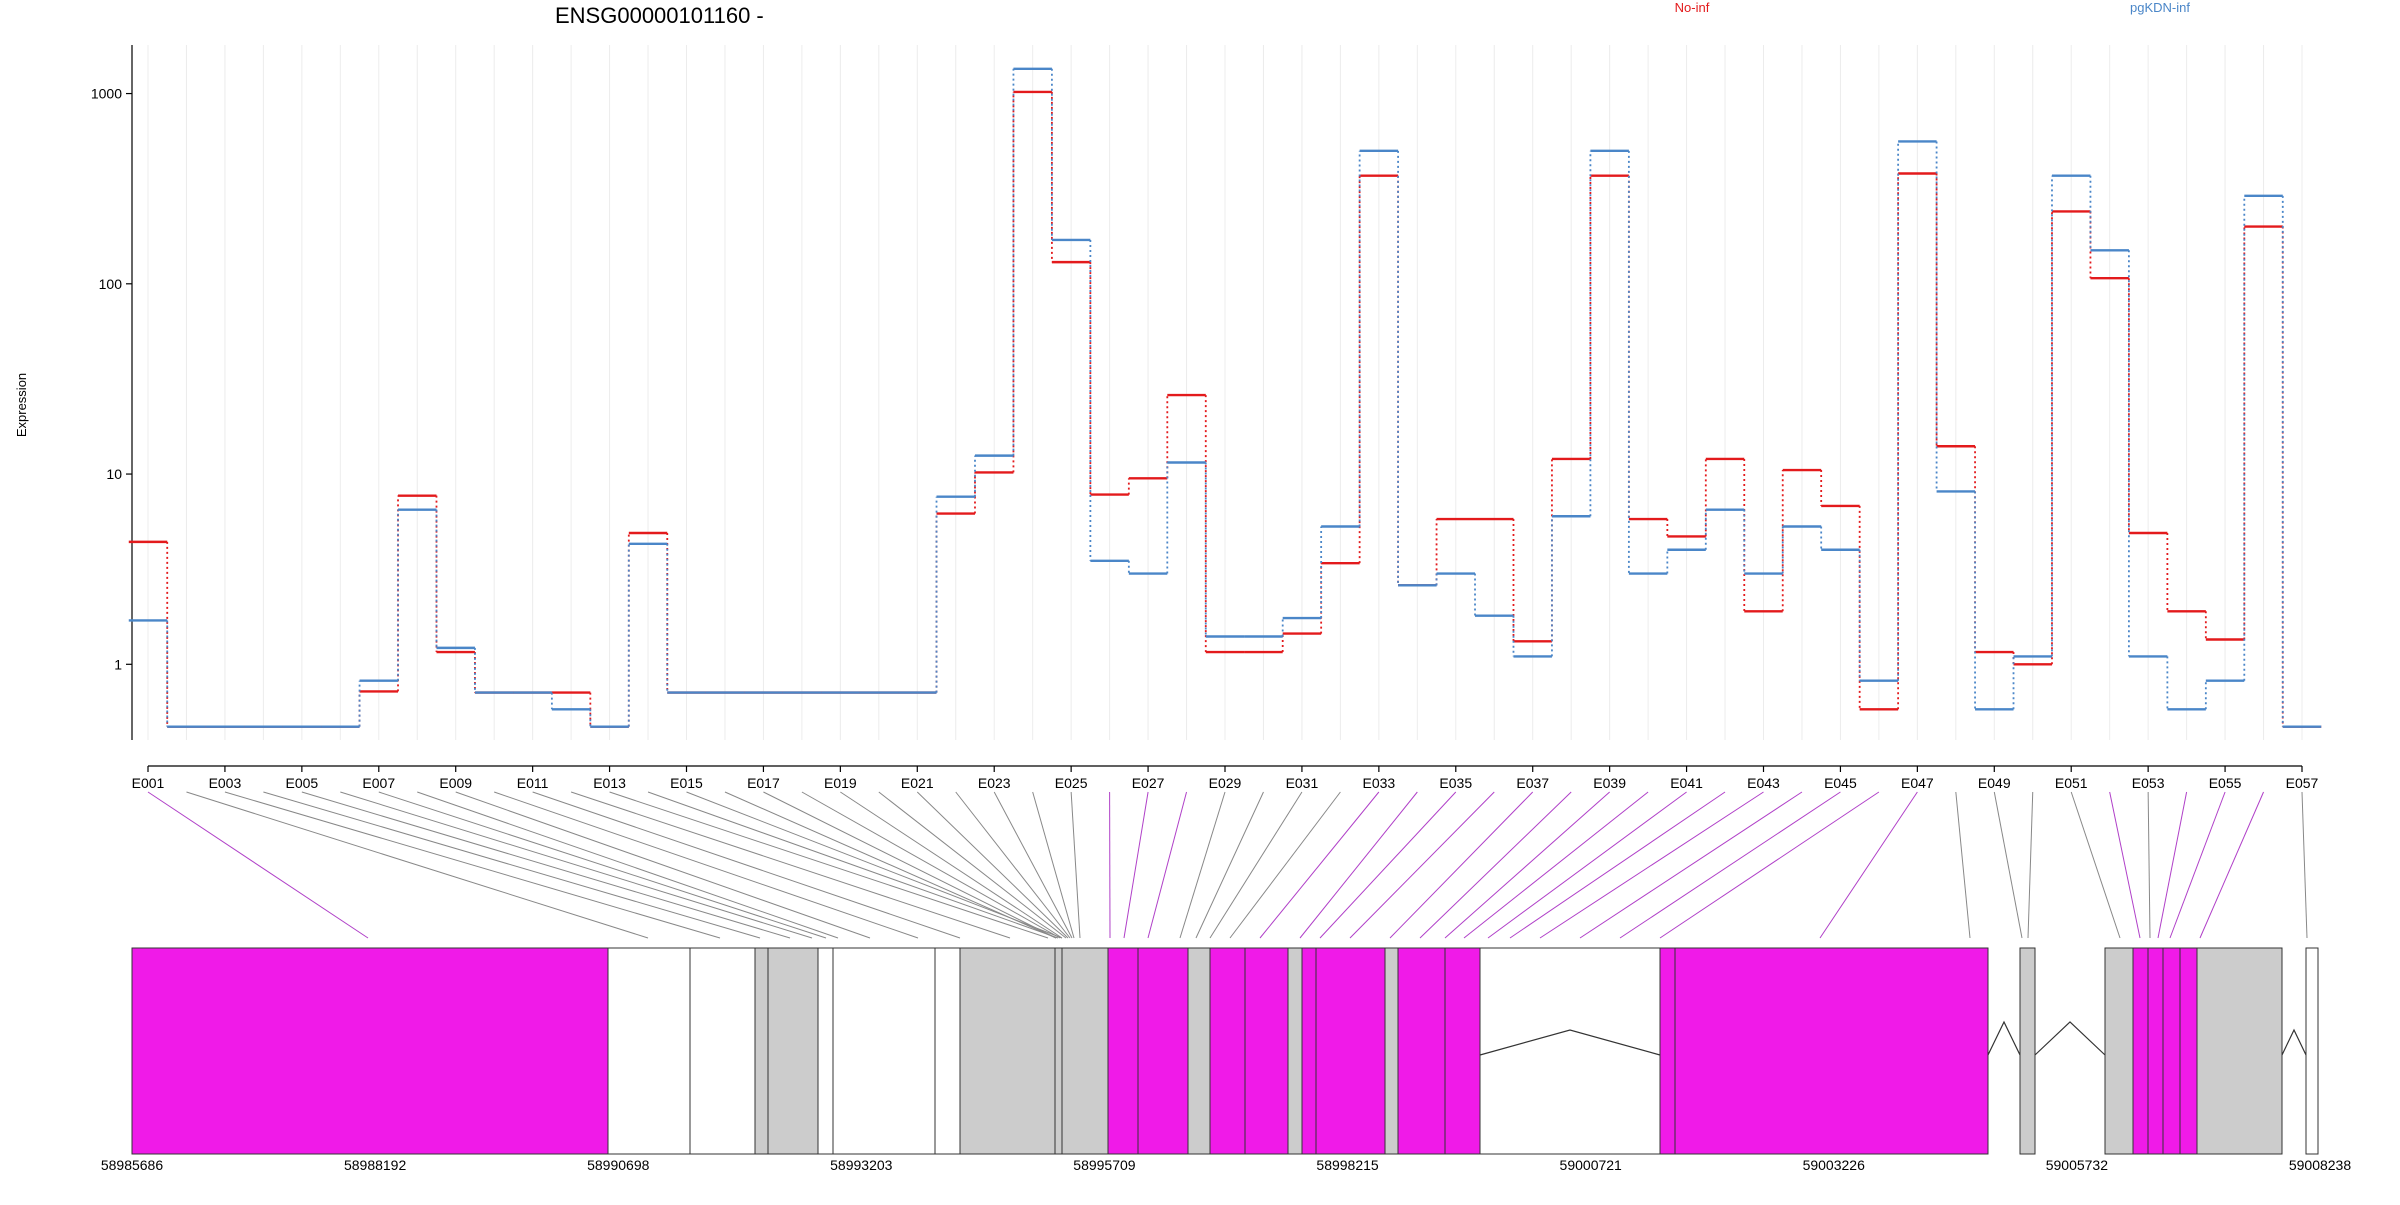  I want to click on genomic-coordinate-label-5: 58995709, so click(1104, 1165).